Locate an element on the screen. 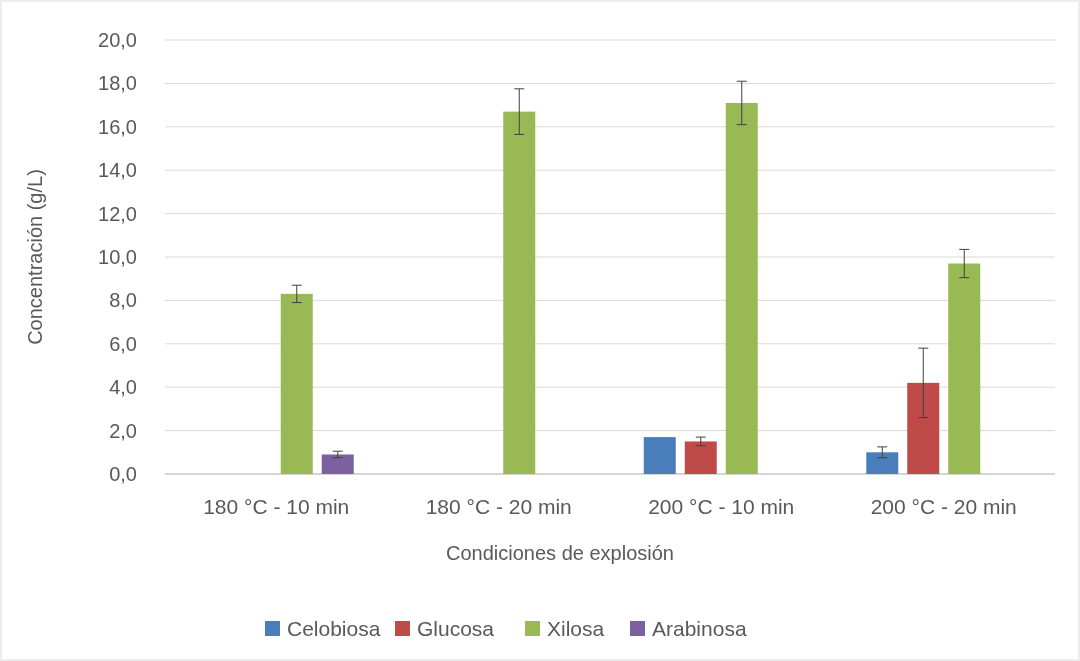 Image resolution: width=1080 pixels, height=661 pixels. y-tick-label: 8,0 is located at coordinates (123, 300).